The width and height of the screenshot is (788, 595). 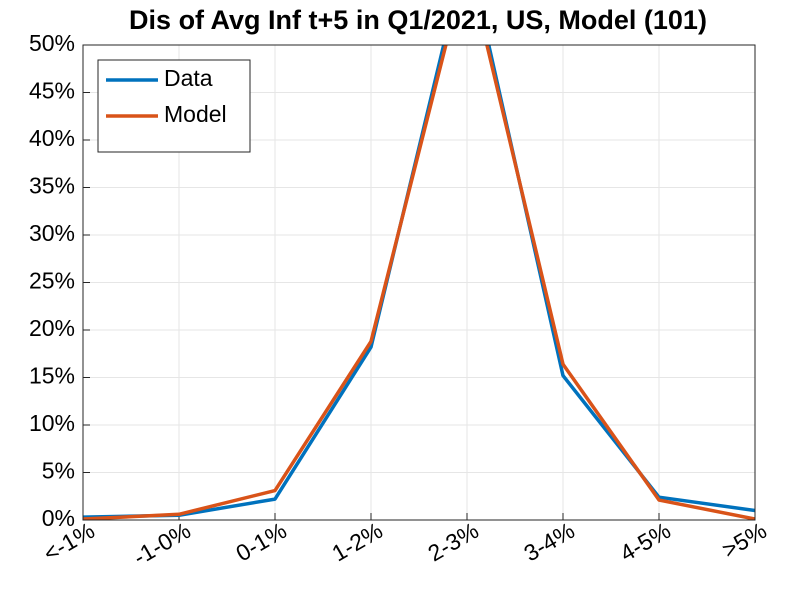 I want to click on y-tick-label: 35%, so click(x=52, y=186).